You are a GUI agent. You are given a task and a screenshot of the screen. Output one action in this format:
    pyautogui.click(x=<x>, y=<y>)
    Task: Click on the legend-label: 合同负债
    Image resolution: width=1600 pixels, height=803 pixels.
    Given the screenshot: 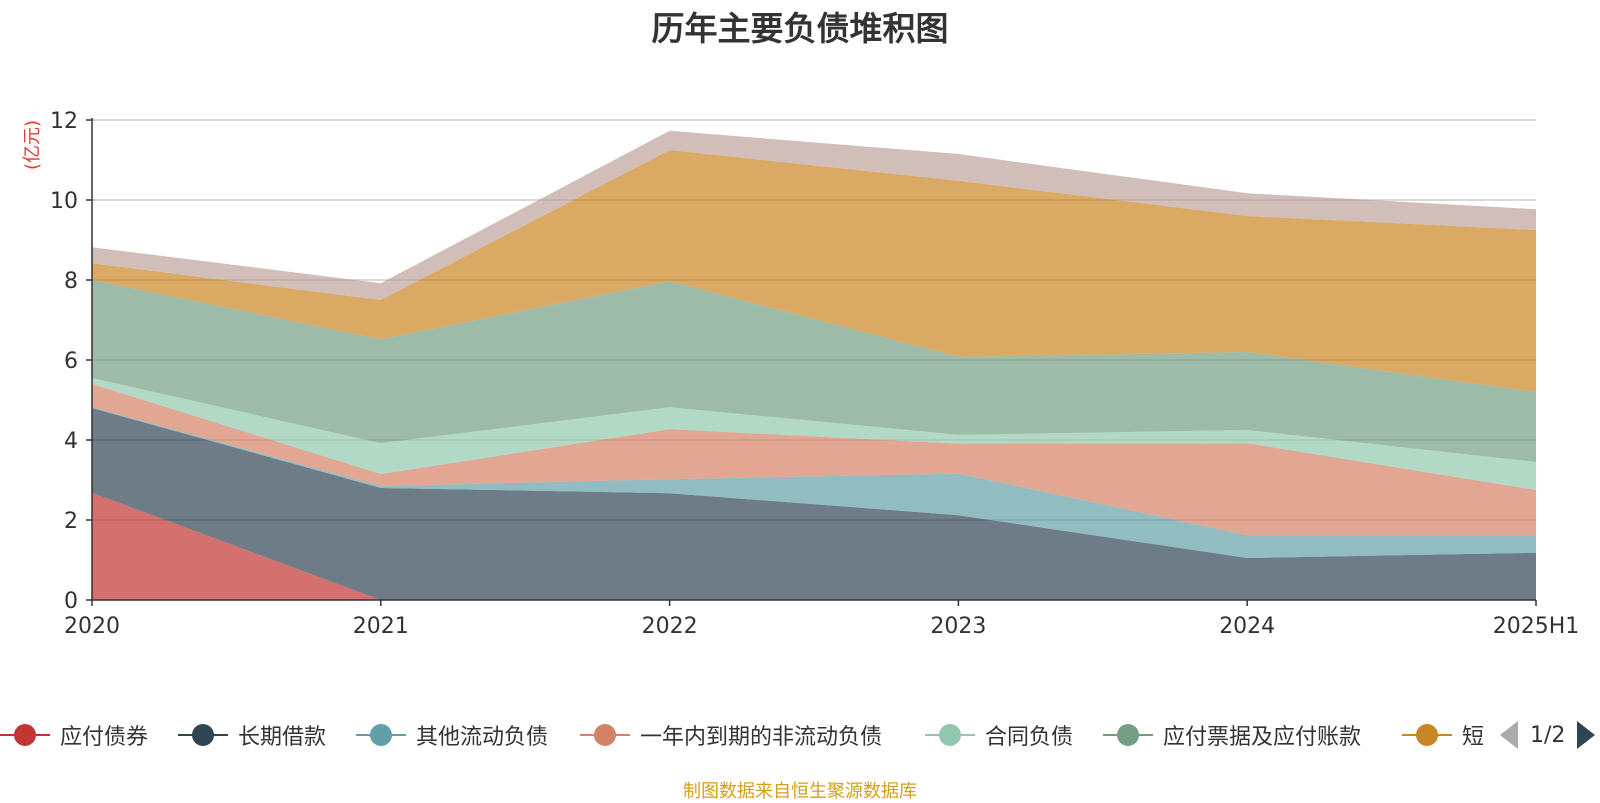 What is the action you would take?
    pyautogui.click(x=1029, y=737)
    